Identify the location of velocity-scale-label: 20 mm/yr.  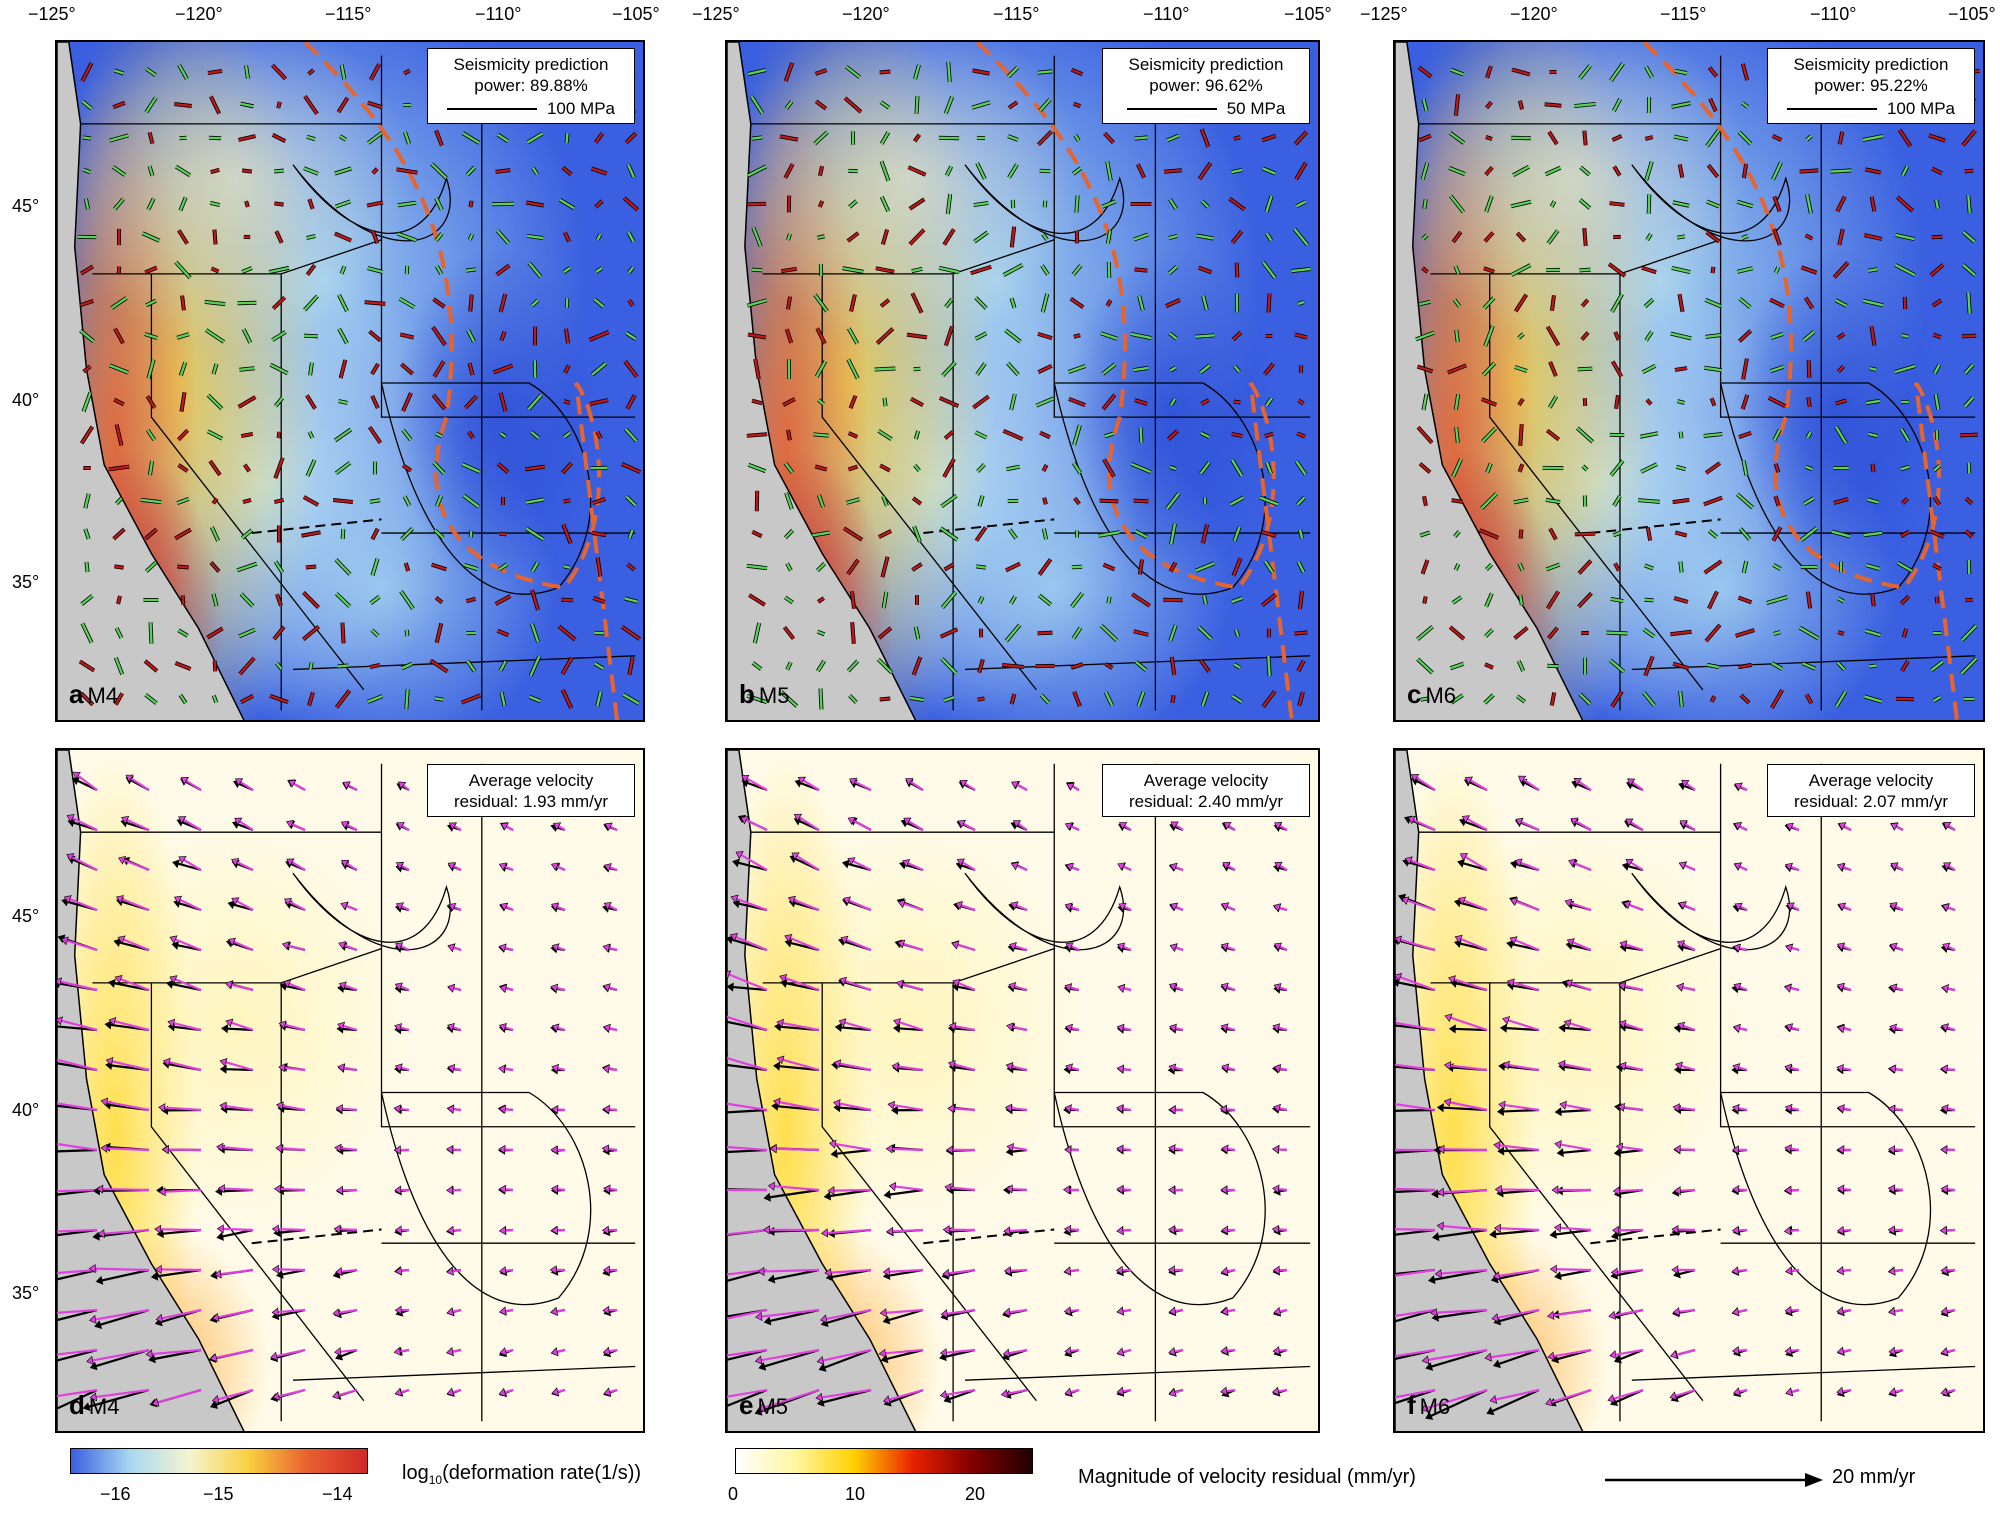
(1874, 1477).